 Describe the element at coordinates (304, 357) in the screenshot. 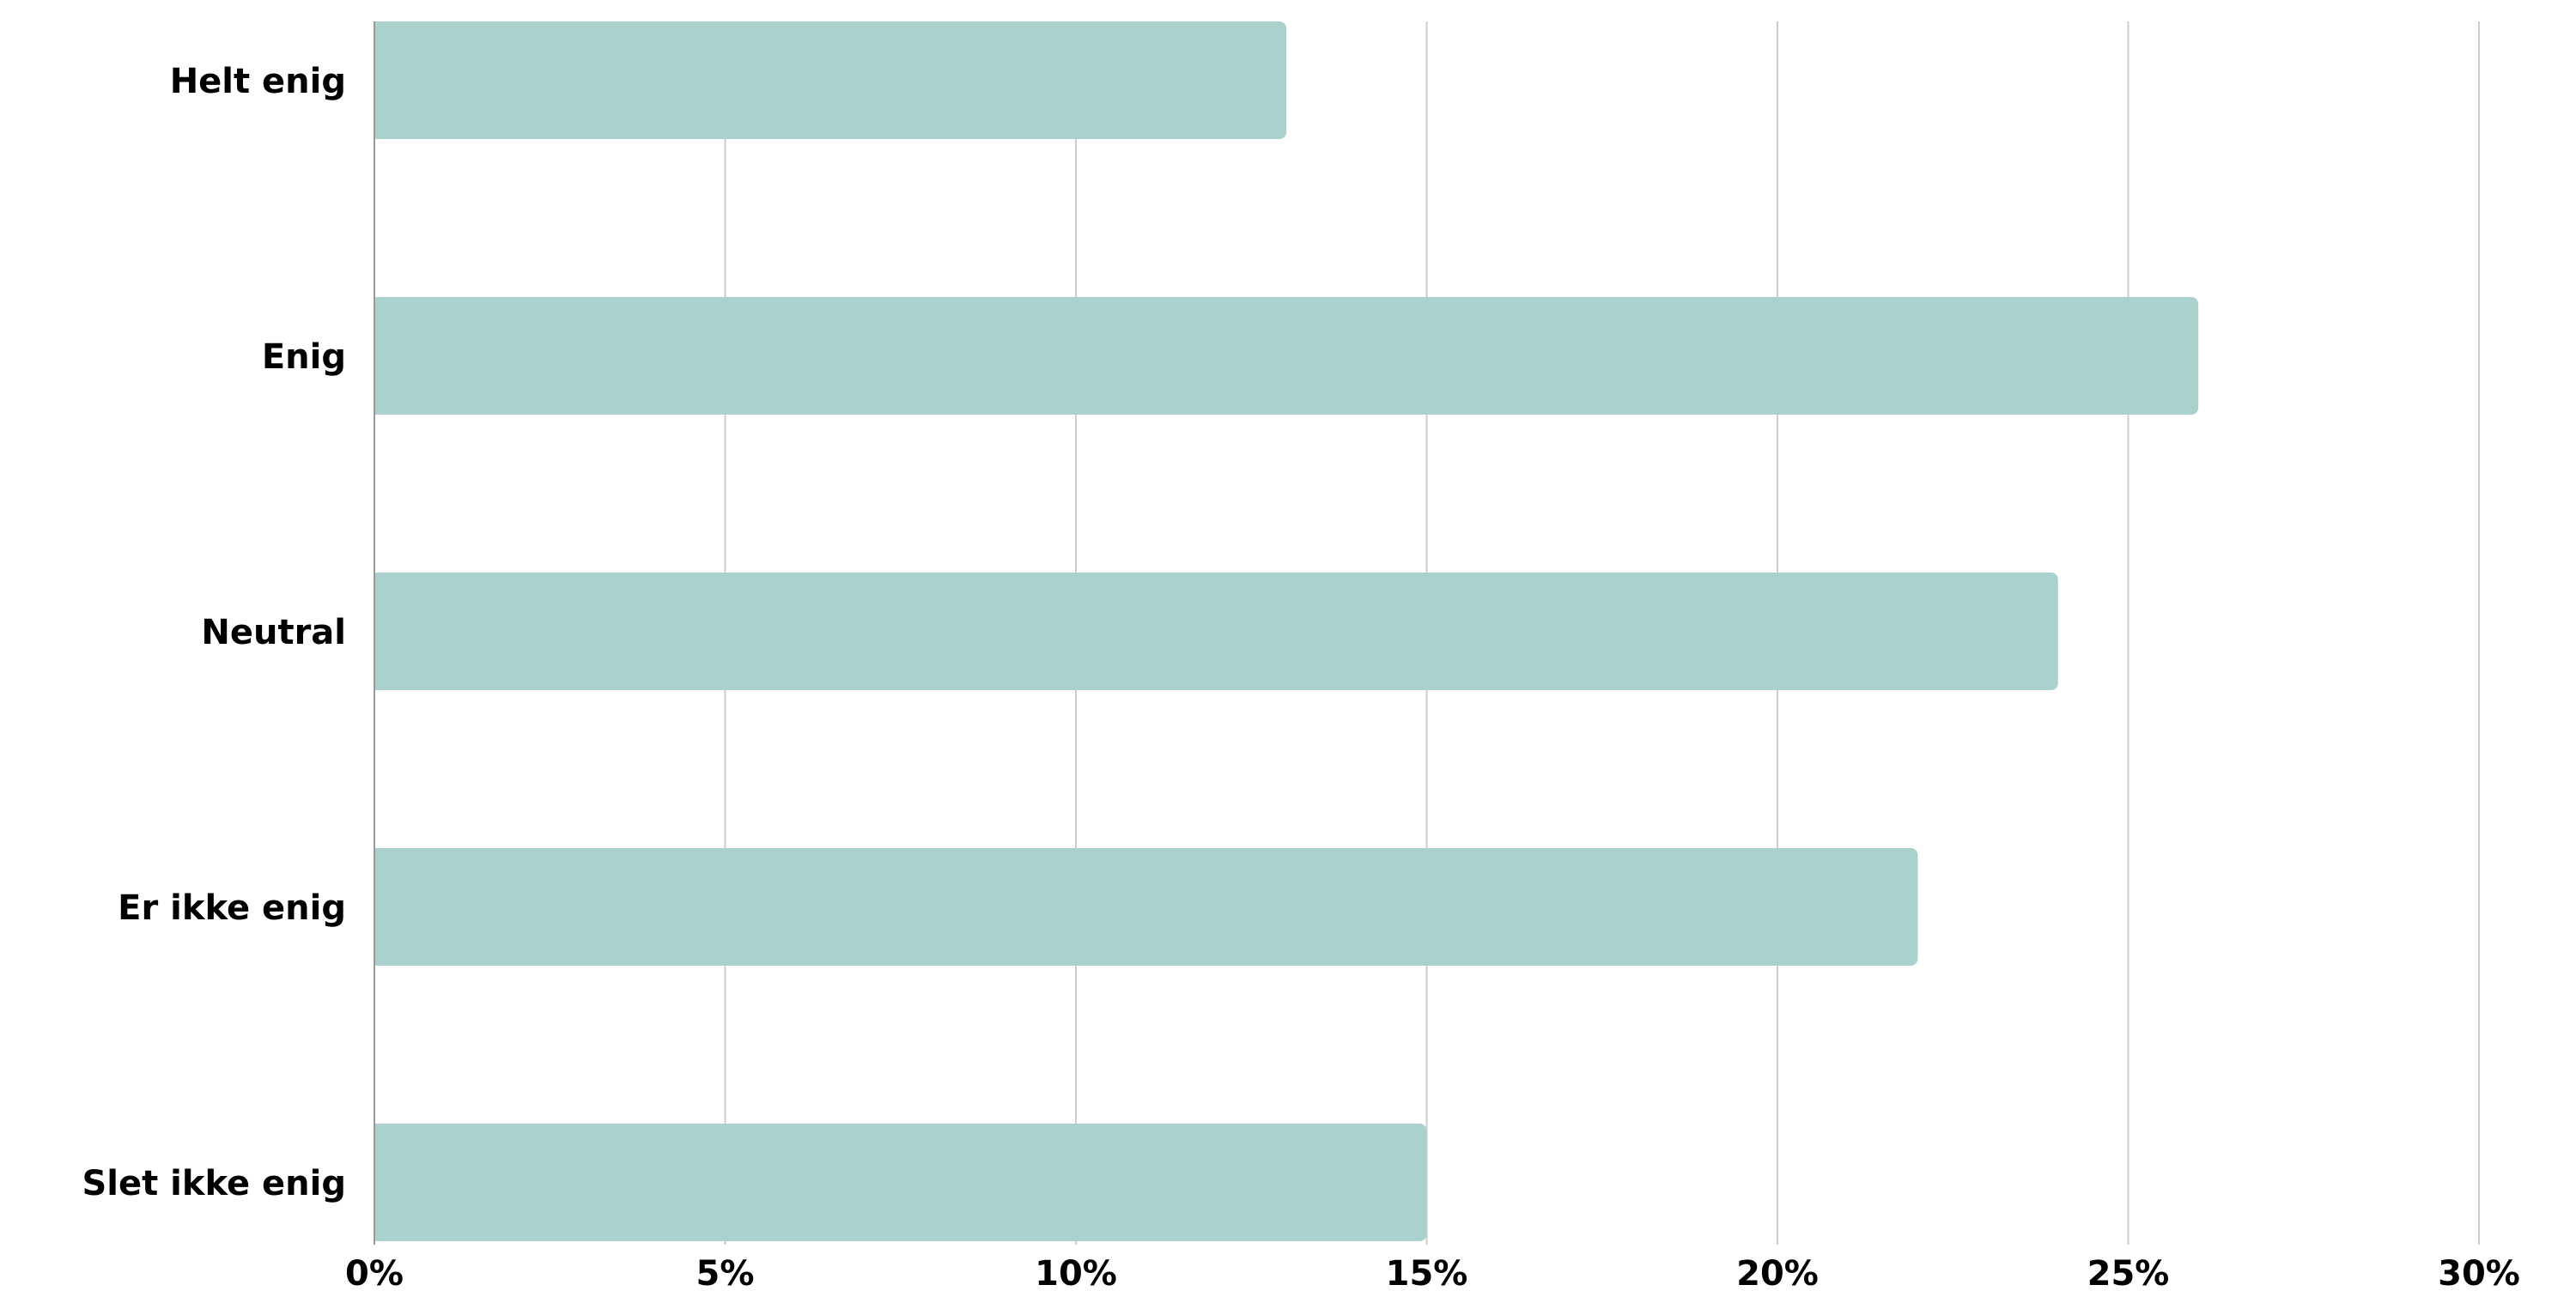

I see `category-label-1: Enig` at that location.